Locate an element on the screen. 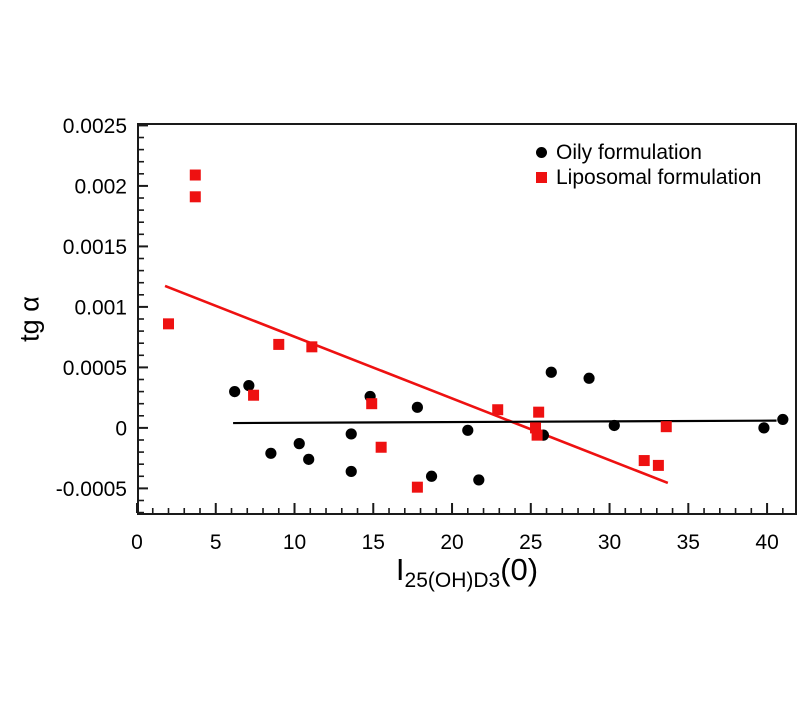 The image size is (800, 705). x-tick-label: 0 is located at coordinates (137, 542).